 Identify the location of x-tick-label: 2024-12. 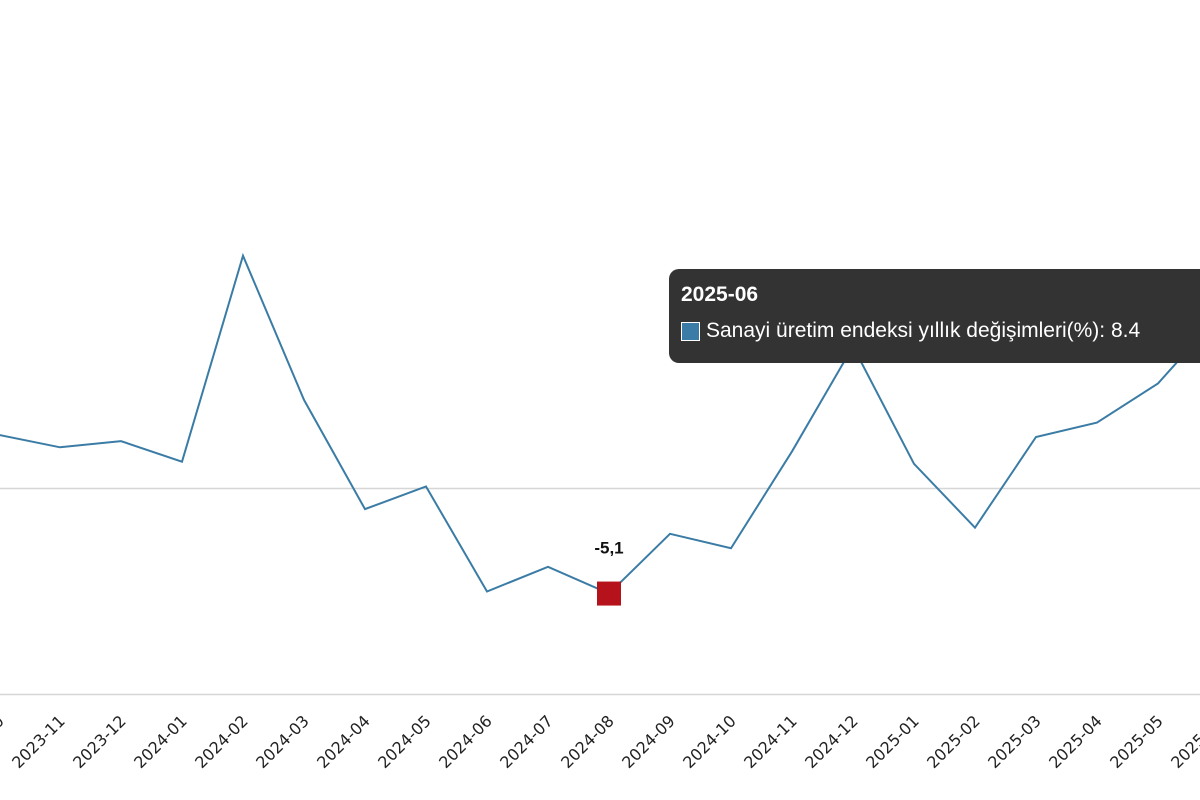
(831, 741).